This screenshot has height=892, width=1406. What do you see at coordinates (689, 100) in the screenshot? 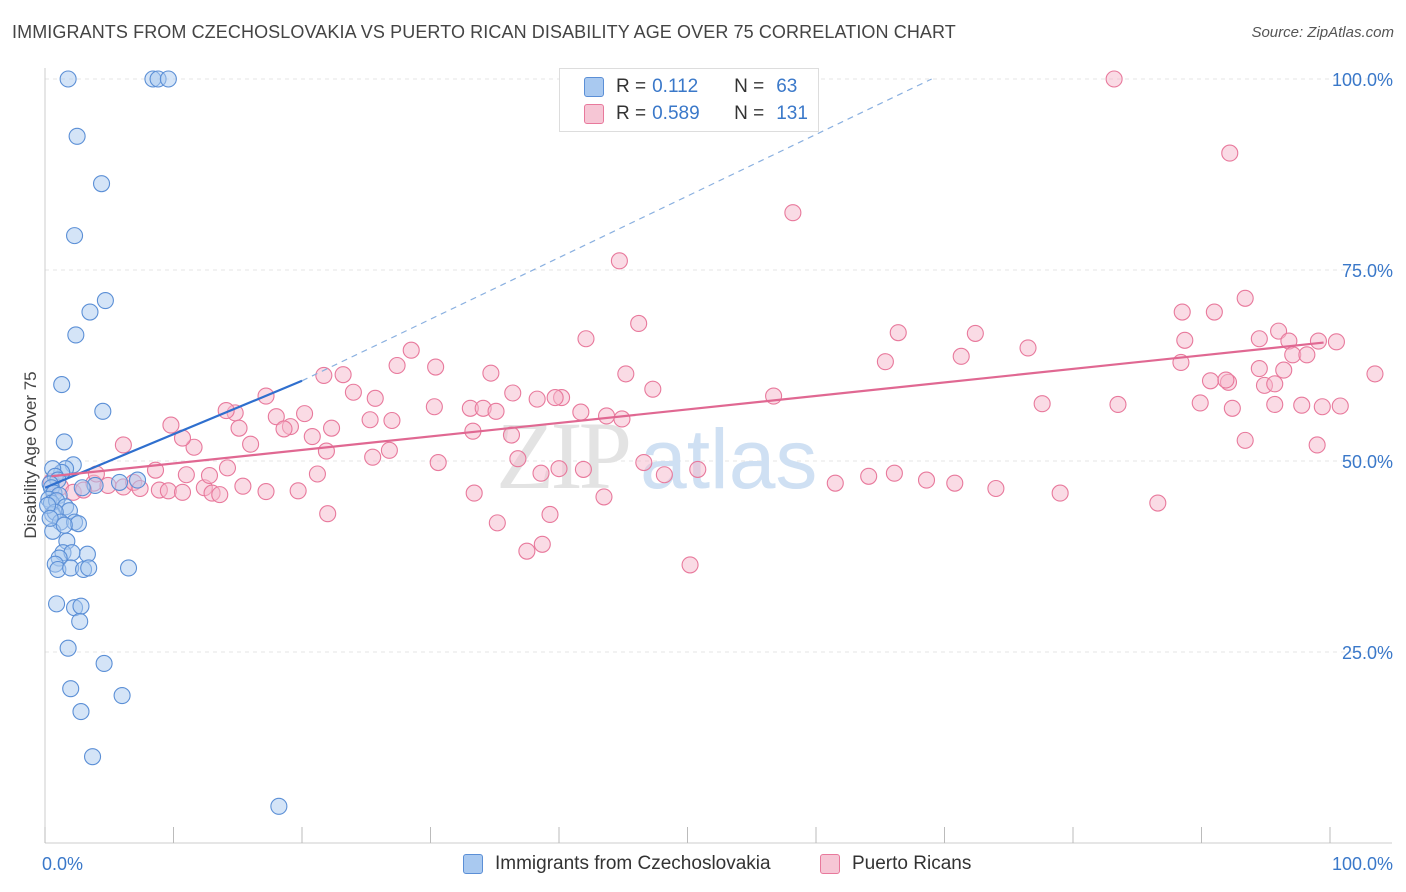
I see `correlation-legend: R = 0.112 N = 63 R = 0.589 N = 131` at bounding box center [689, 100].